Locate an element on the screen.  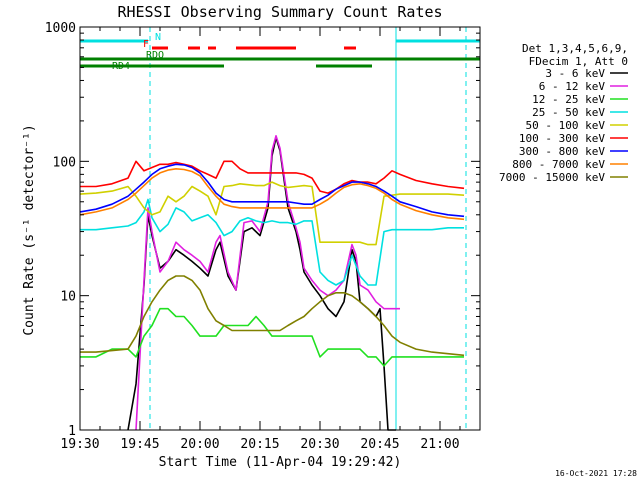
y-tick-label: 1000 is located at coordinates (60, 28).